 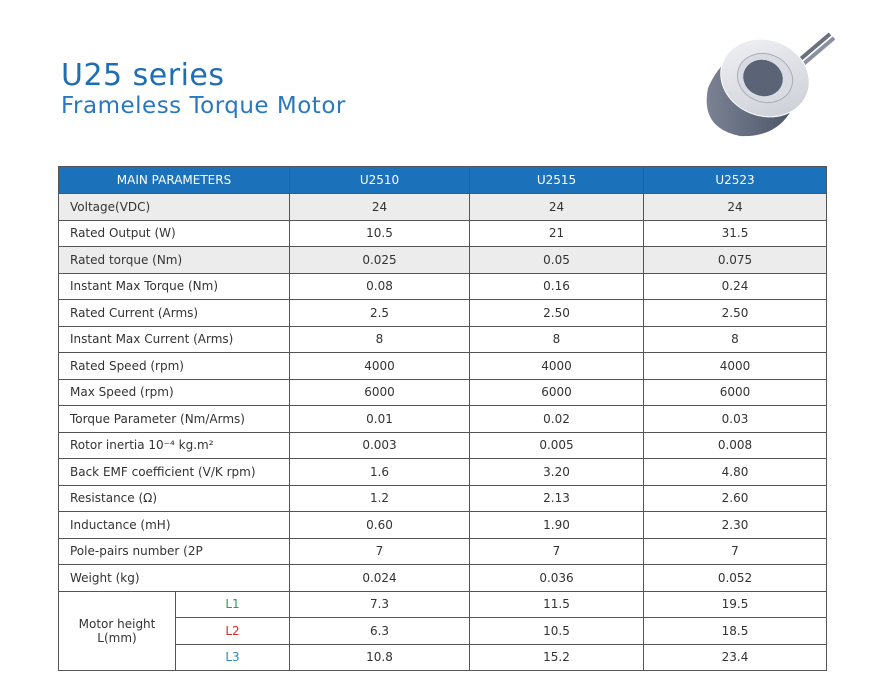 What do you see at coordinates (735, 472) in the screenshot?
I see `parameter-value: 4.80` at bounding box center [735, 472].